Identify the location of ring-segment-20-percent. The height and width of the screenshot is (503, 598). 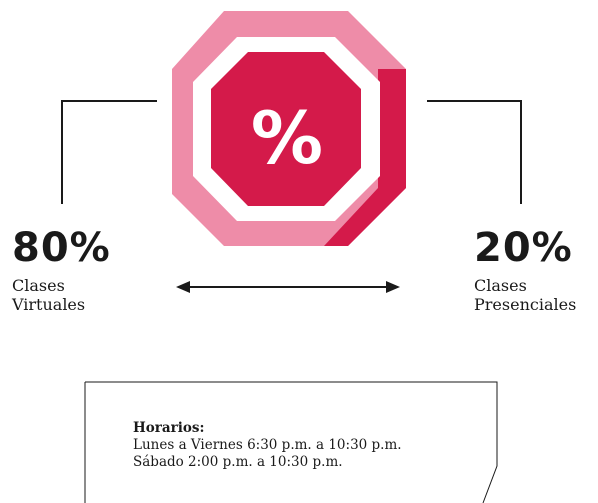
(365, 157).